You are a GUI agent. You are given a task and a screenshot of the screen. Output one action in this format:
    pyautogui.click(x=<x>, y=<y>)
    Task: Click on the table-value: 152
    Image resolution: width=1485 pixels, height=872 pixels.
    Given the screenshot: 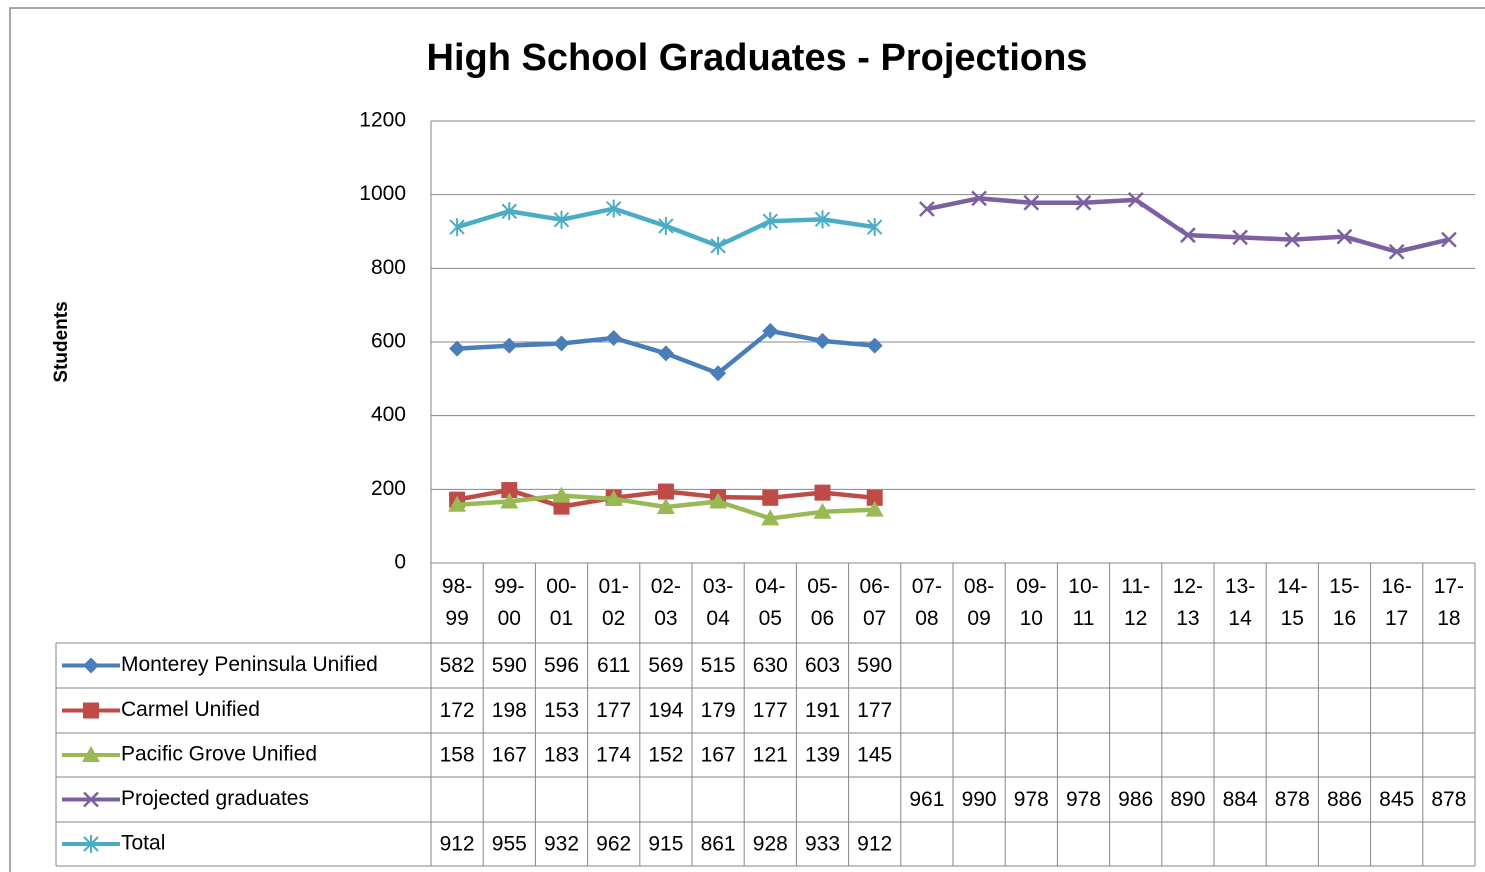 What is the action you would take?
    pyautogui.click(x=665, y=755)
    